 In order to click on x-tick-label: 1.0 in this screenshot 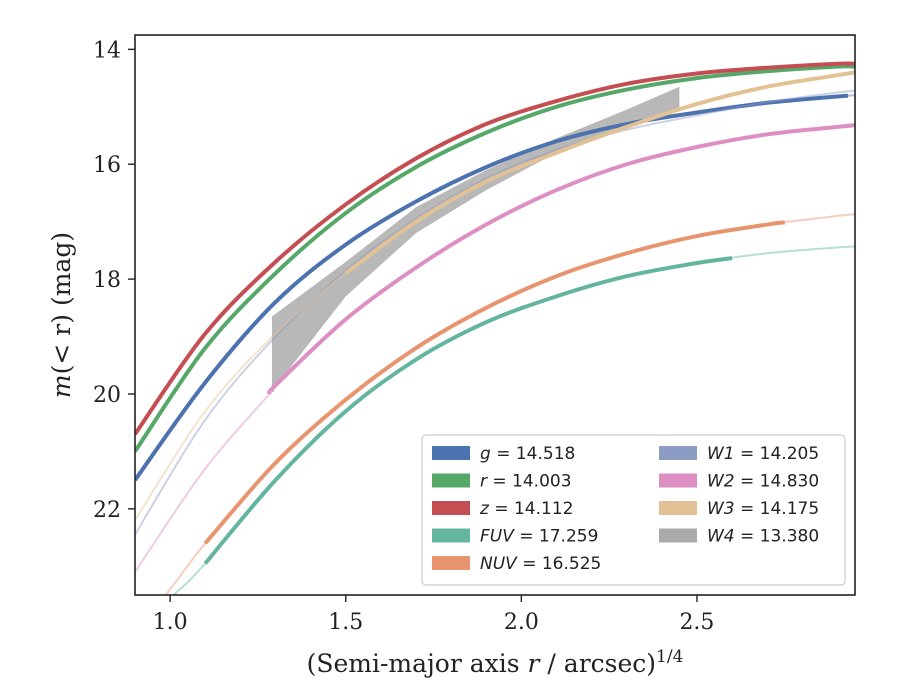, I will do `click(170, 622)`.